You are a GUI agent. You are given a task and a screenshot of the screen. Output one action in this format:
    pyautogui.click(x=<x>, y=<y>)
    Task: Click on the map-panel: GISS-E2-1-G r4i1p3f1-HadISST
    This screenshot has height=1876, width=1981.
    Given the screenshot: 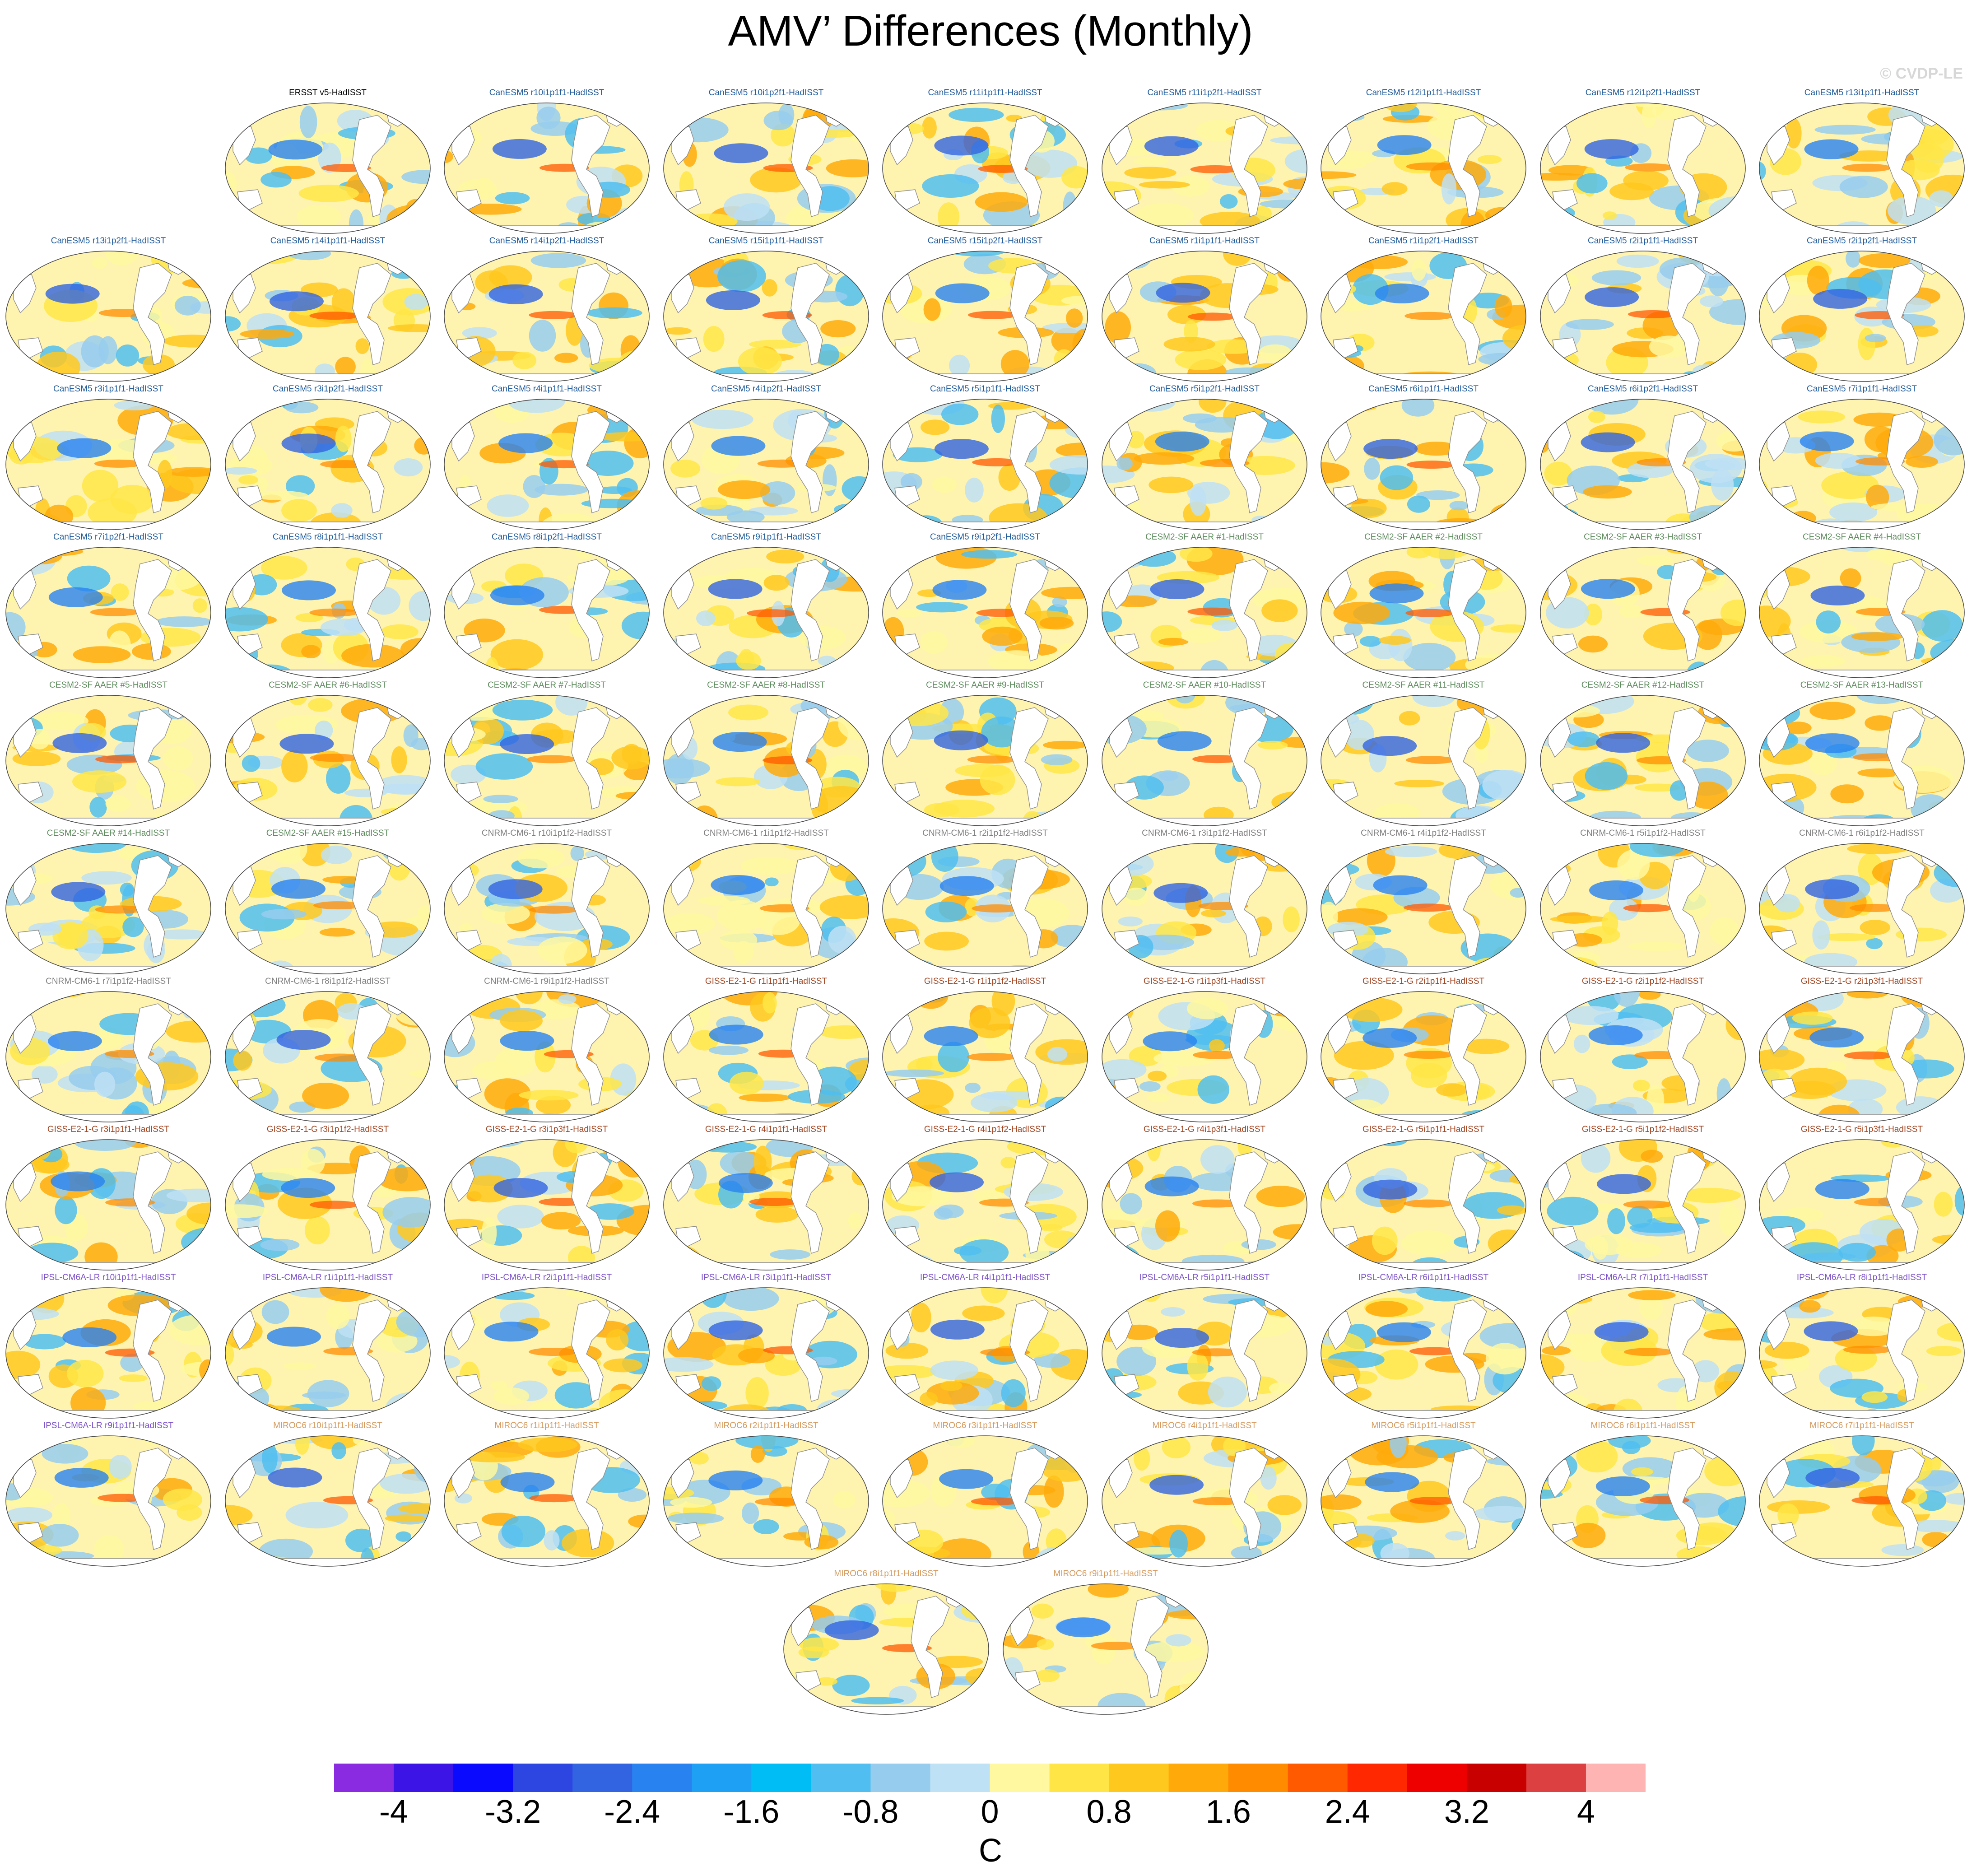 What is the action you would take?
    pyautogui.click(x=1204, y=1199)
    